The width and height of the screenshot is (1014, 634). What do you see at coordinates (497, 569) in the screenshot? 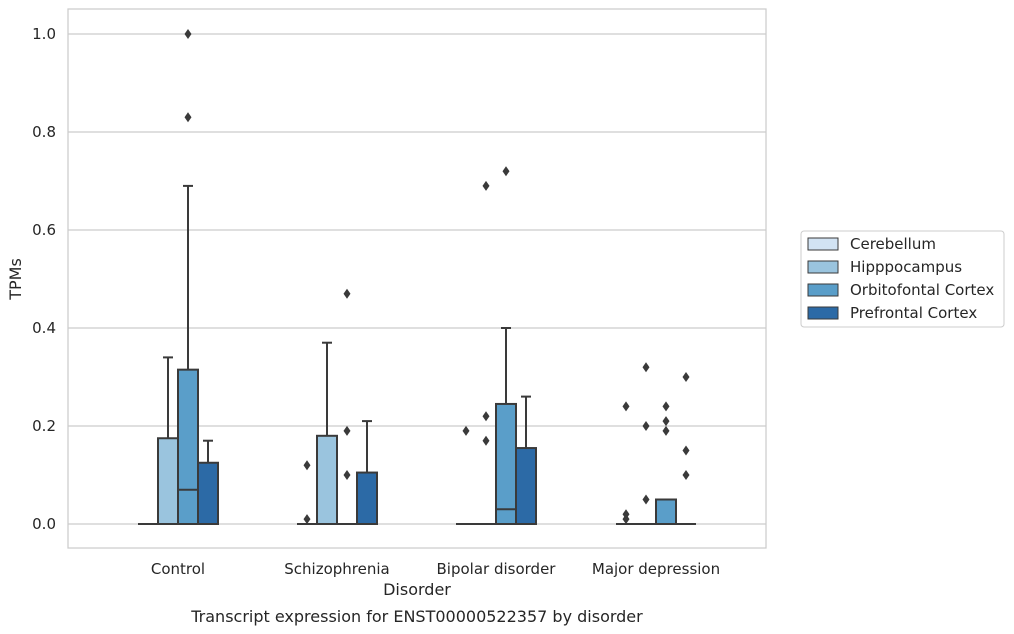
I see `x-tick-label: Bipolar disorder` at bounding box center [497, 569].